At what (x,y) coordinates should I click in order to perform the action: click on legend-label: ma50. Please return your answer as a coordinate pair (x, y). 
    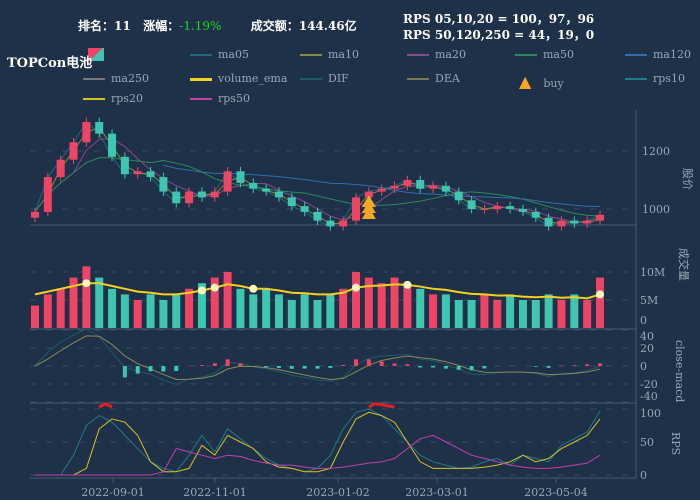
    Looking at the image, I should click on (558, 54).